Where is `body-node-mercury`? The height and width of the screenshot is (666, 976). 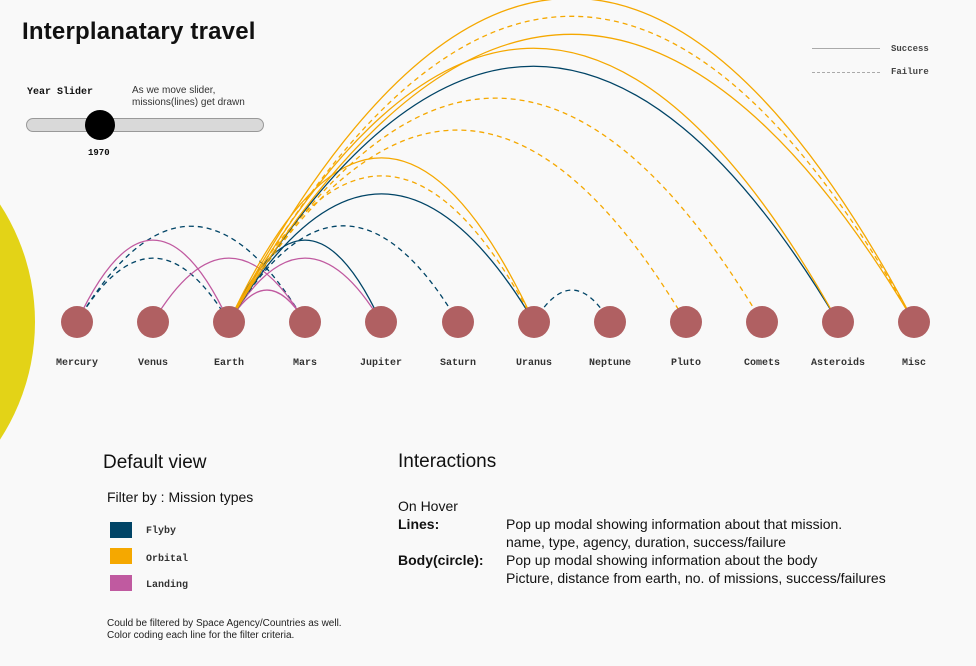
body-node-mercury is located at coordinates (77, 322).